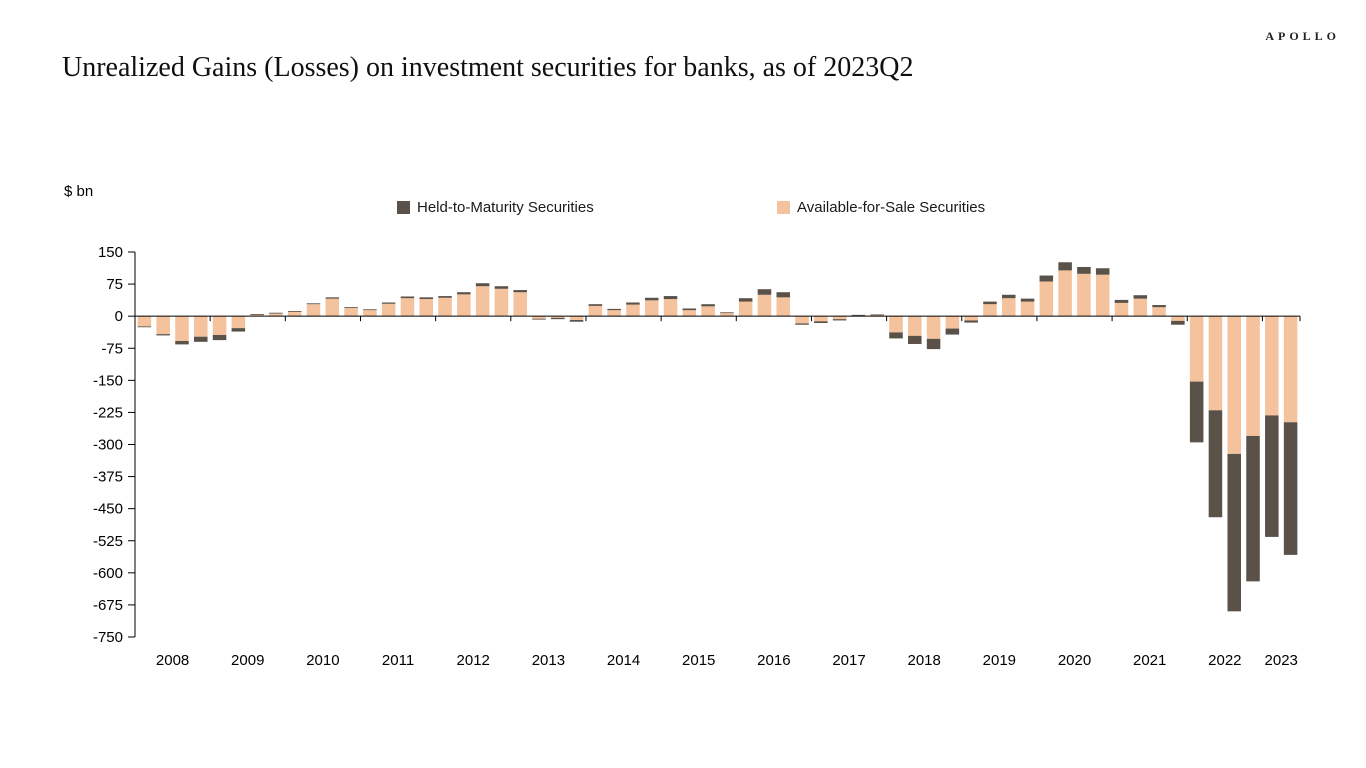  I want to click on bar-2011Q4-htm, so click(426, 298).